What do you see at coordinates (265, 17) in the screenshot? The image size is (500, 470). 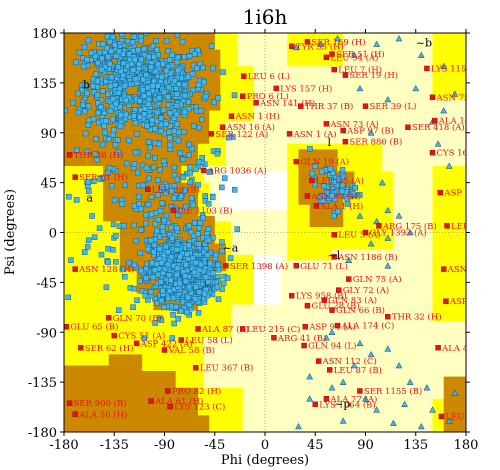 I see `chart-title: 1i6h` at bounding box center [265, 17].